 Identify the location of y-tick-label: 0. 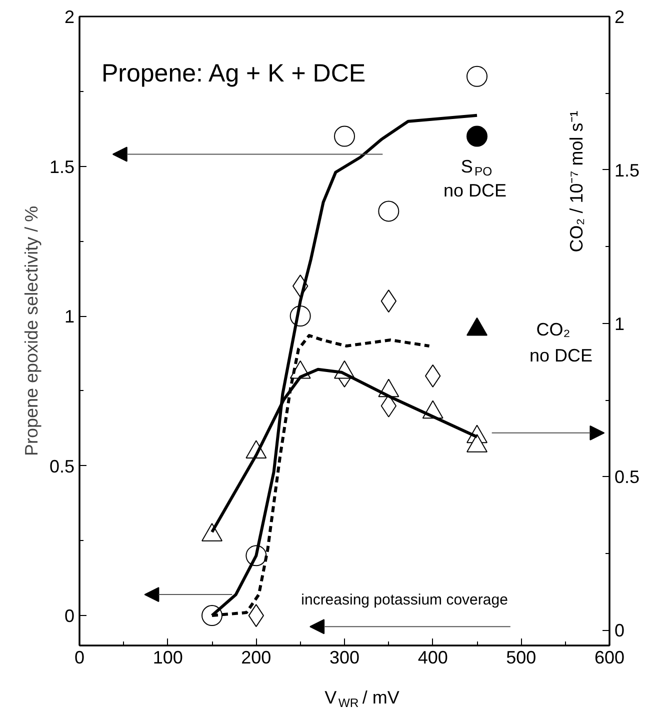
(69, 616).